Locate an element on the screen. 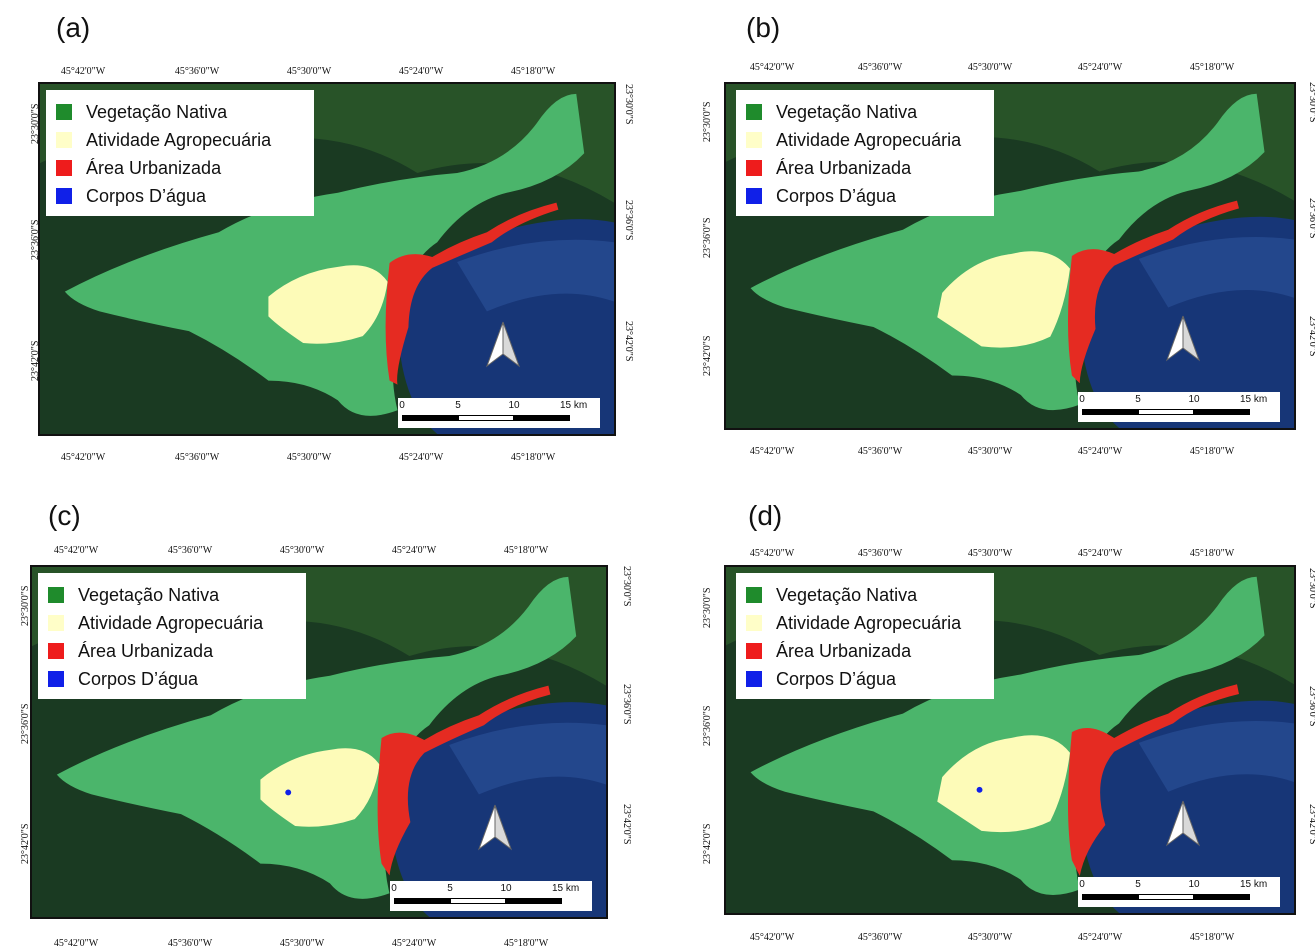 The height and width of the screenshot is (949, 1315). longitude-label-top: 45°18'0"W is located at coordinates (1212, 67).